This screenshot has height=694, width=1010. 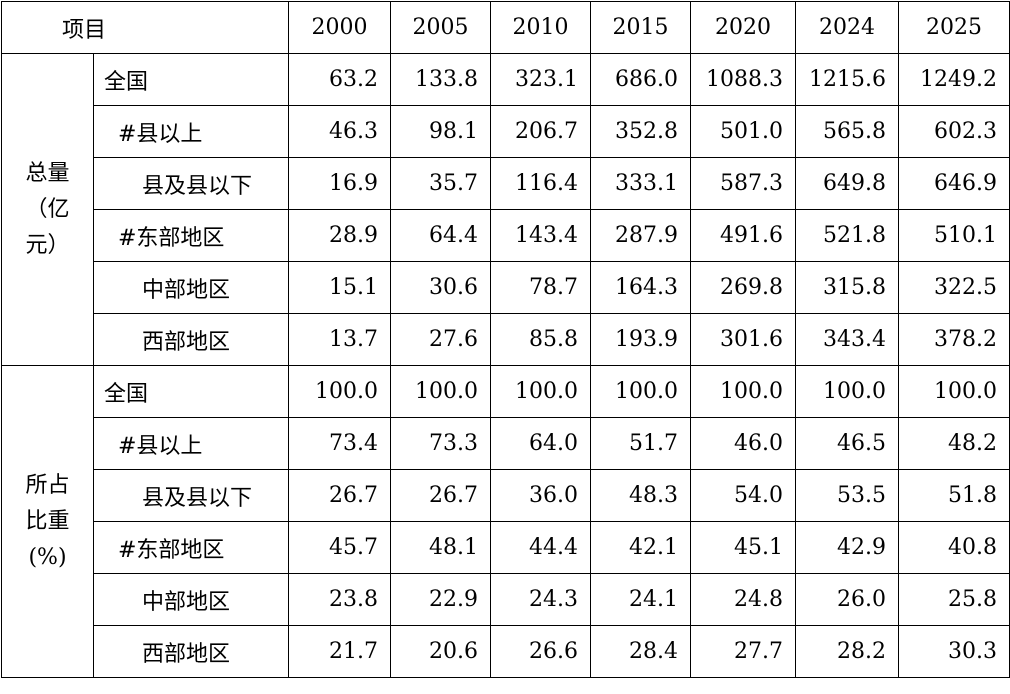 What do you see at coordinates (441, 131) in the screenshot?
I see `value-cell: 98.1` at bounding box center [441, 131].